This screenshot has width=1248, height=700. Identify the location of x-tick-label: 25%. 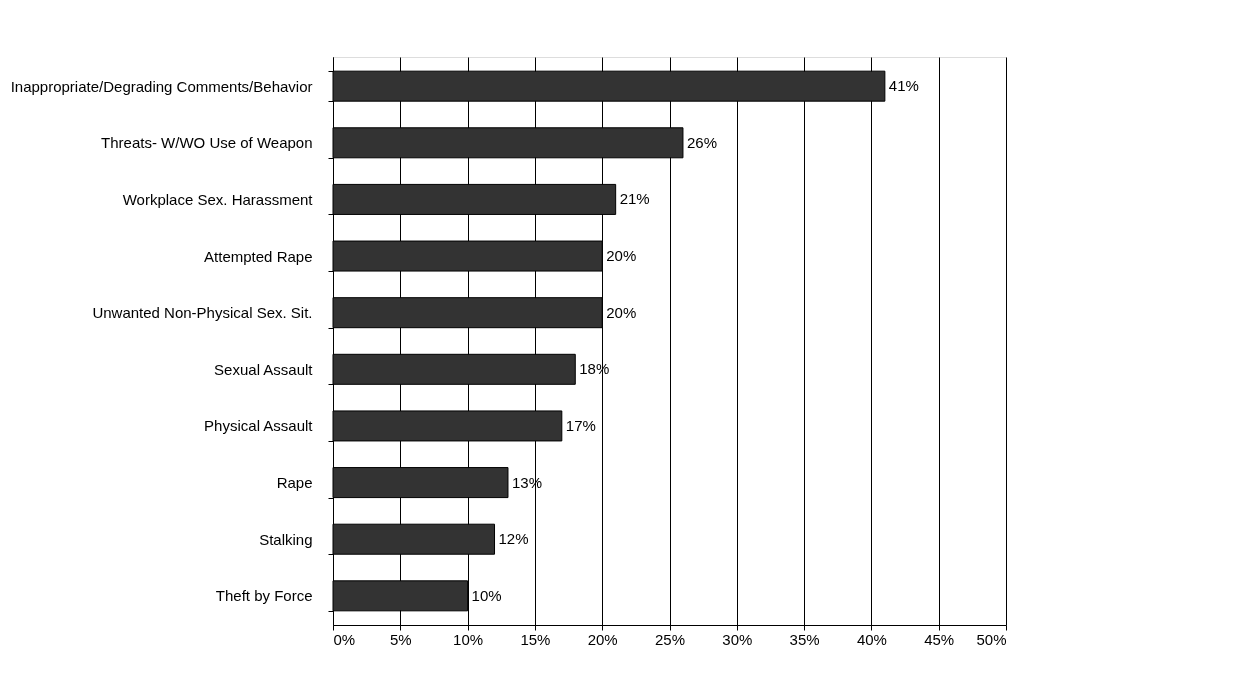
(670, 639).